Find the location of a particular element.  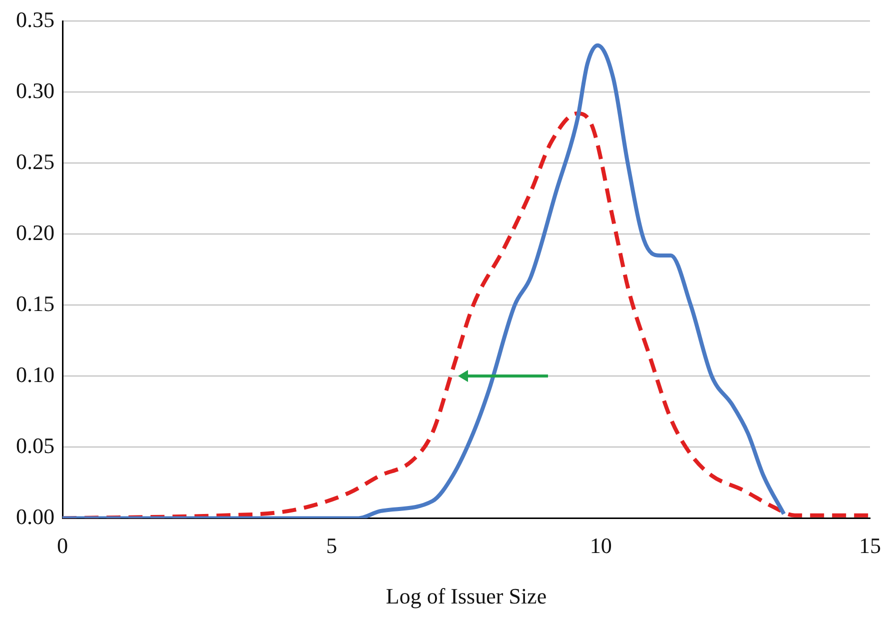

y-tick-label: 0.00 is located at coordinates (35, 516).